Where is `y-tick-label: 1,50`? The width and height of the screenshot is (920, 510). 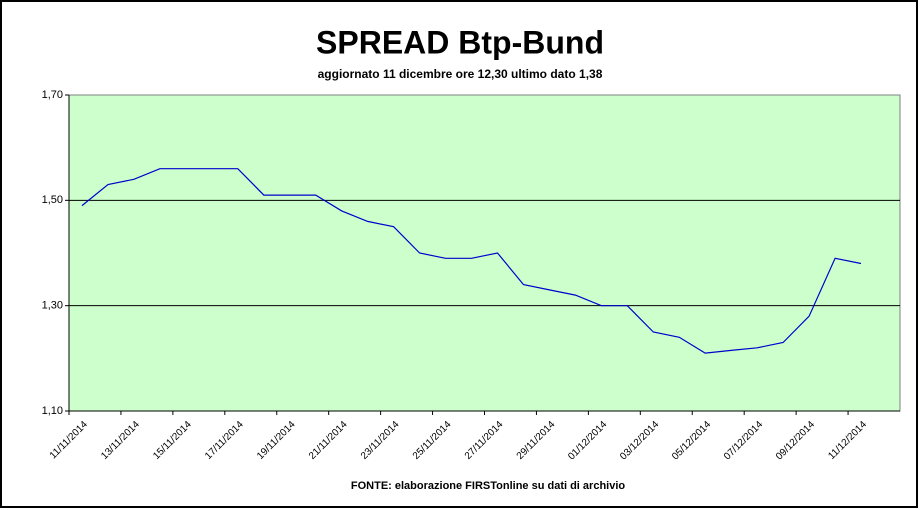
y-tick-label: 1,50 is located at coordinates (52, 200).